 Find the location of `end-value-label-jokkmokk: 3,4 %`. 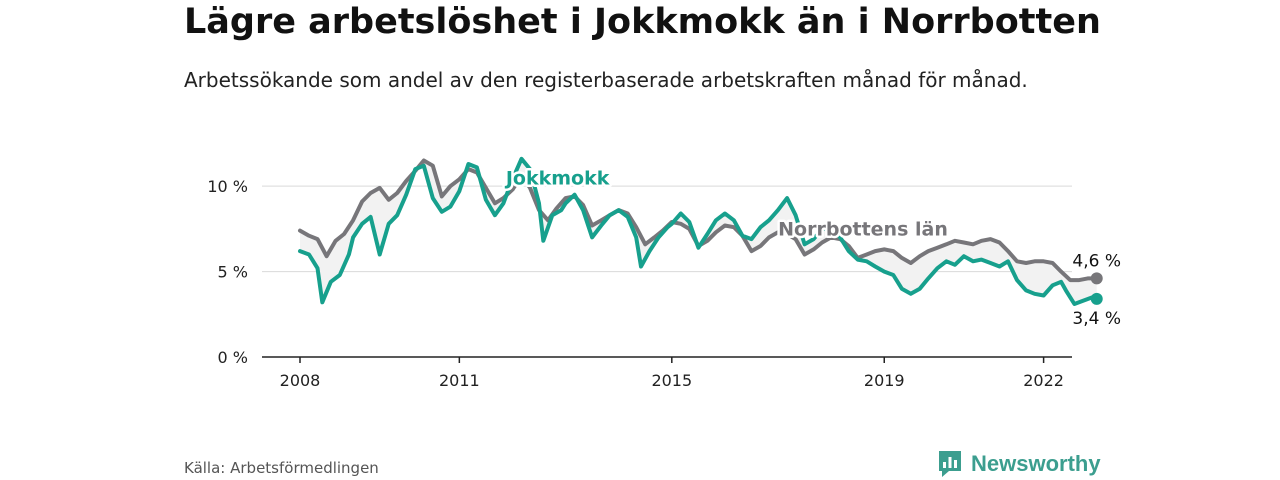

end-value-label-jokkmokk: 3,4 % is located at coordinates (1096, 319).